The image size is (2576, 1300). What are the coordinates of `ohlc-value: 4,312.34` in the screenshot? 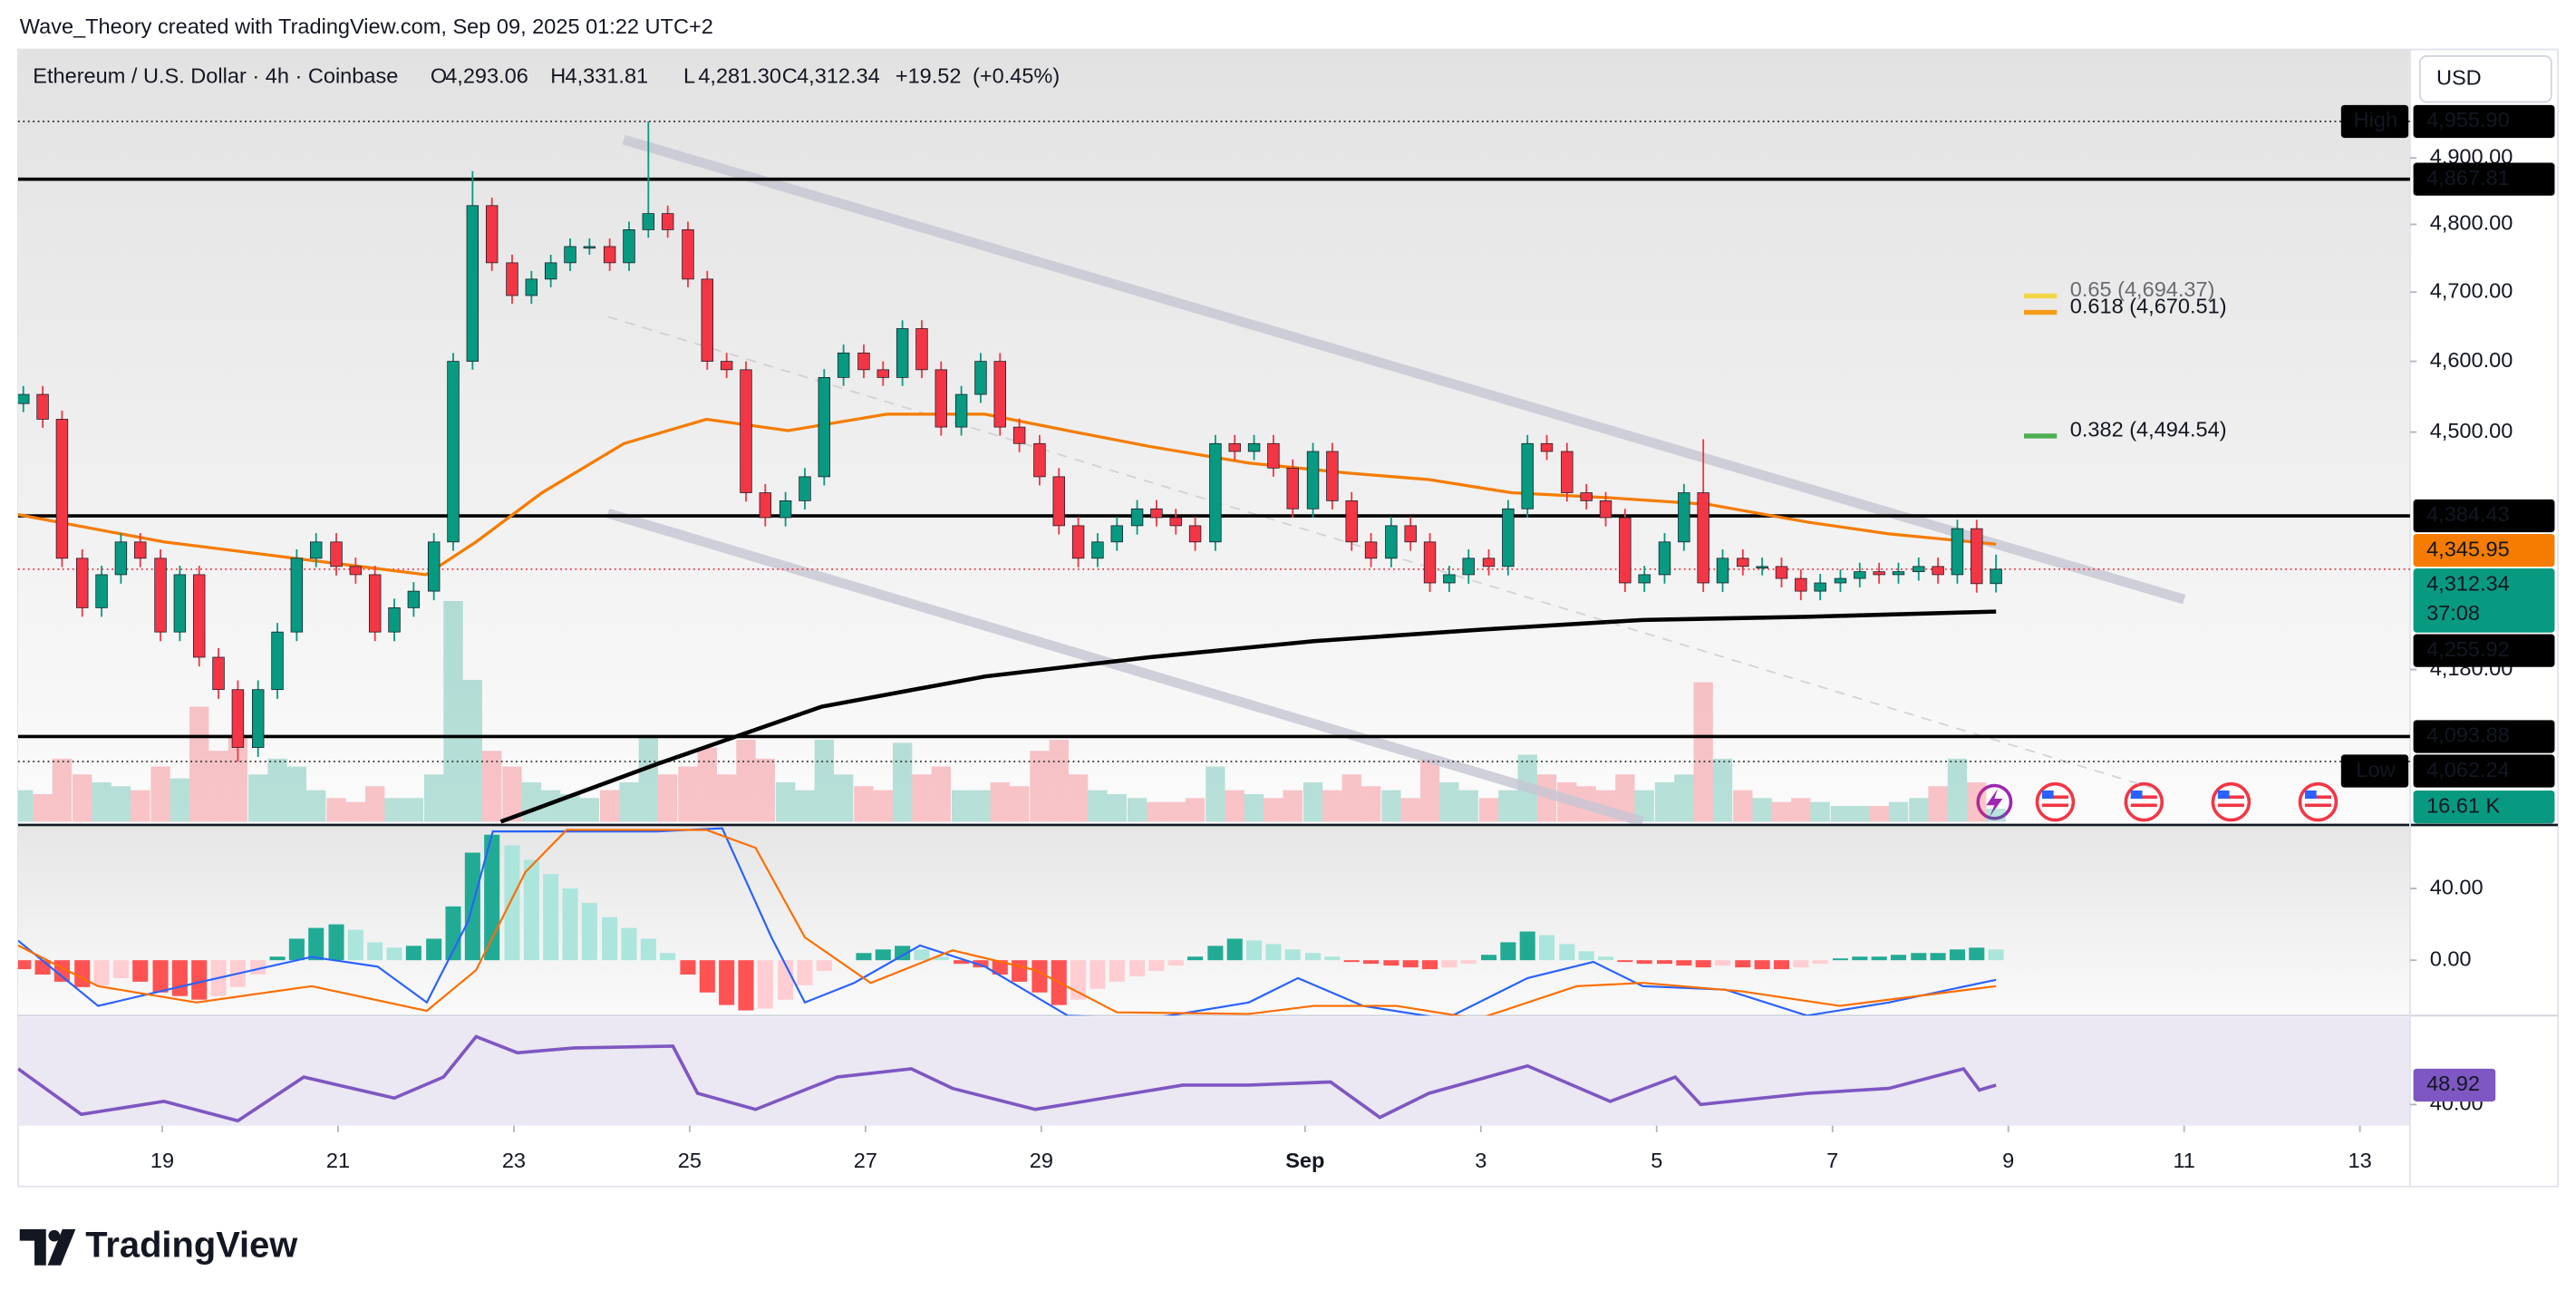 It's located at (838, 76).